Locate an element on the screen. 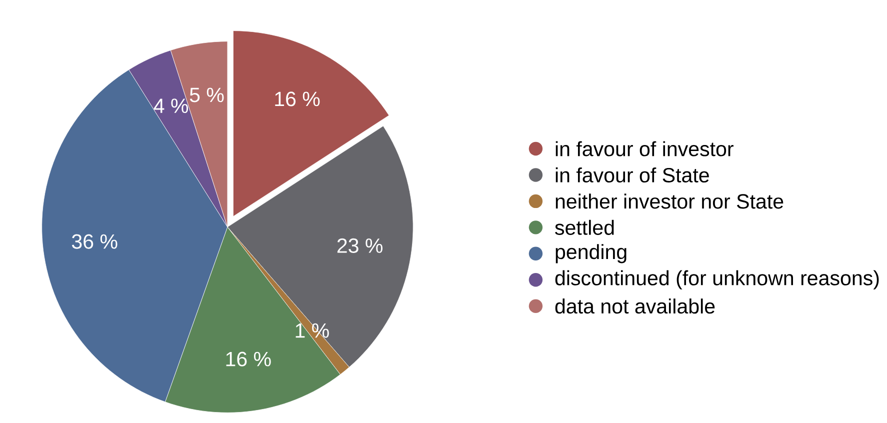 The width and height of the screenshot is (887, 423). data-label: 36 % is located at coordinates (95, 241).